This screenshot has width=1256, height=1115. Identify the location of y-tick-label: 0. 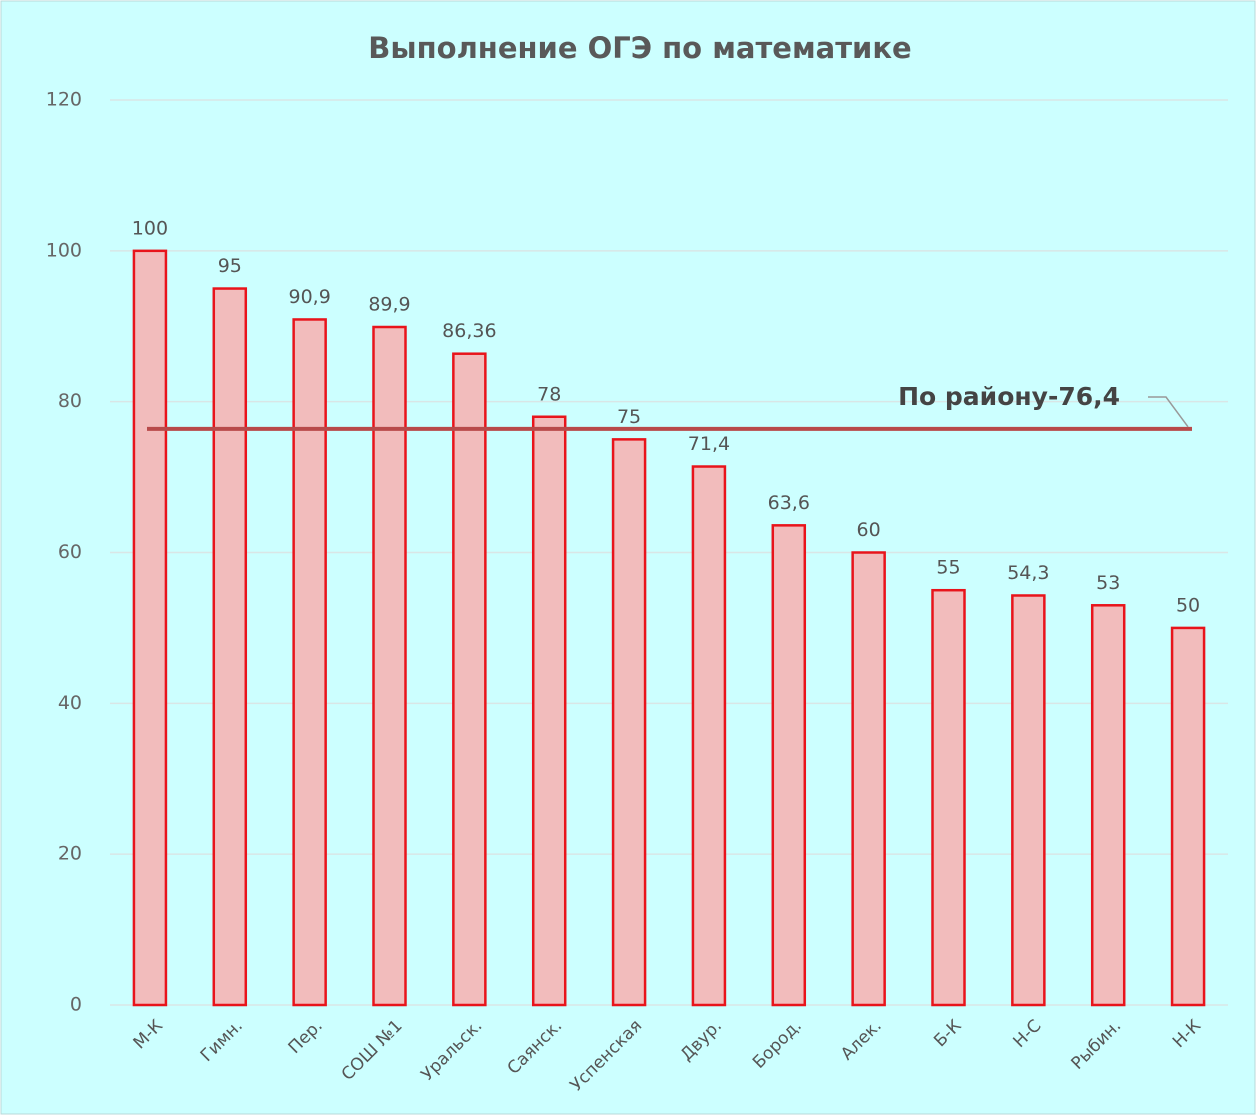
(76, 1005).